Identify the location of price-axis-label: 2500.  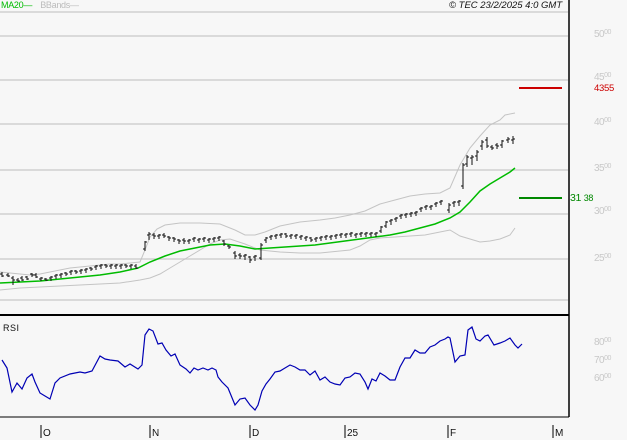
(602, 258).